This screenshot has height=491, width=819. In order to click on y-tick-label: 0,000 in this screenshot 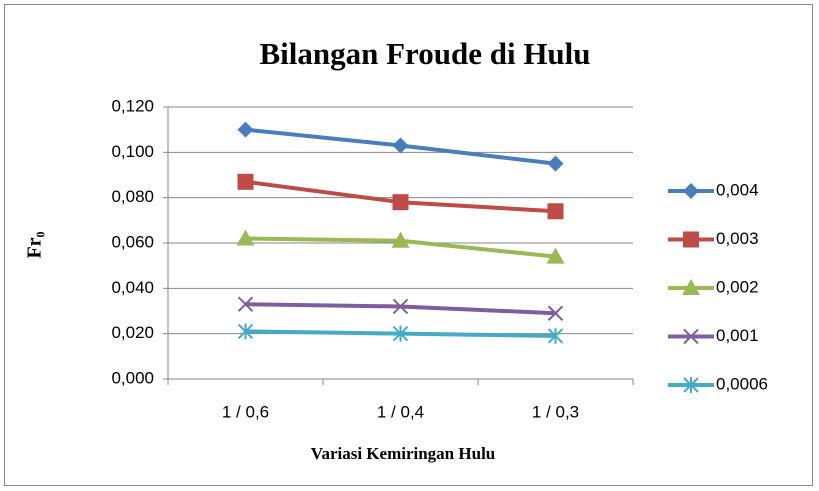, I will do `click(132, 377)`.